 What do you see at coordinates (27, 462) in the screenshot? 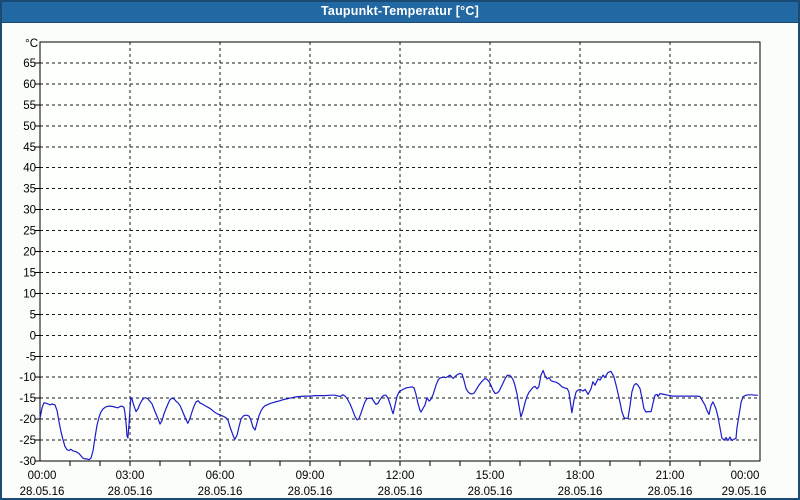
I see `y-tick-label: -30` at bounding box center [27, 462].